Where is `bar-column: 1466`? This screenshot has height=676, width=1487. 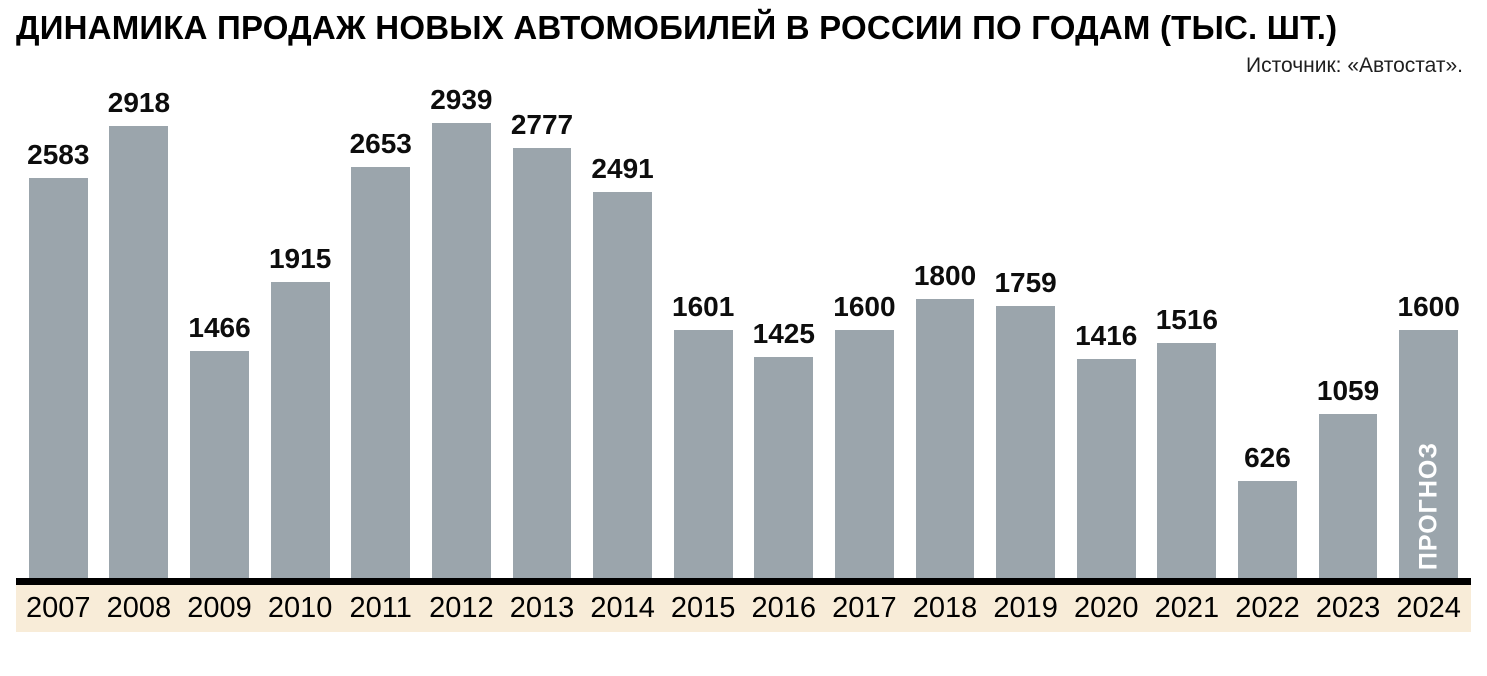 bar-column: 1466 is located at coordinates (219, 445).